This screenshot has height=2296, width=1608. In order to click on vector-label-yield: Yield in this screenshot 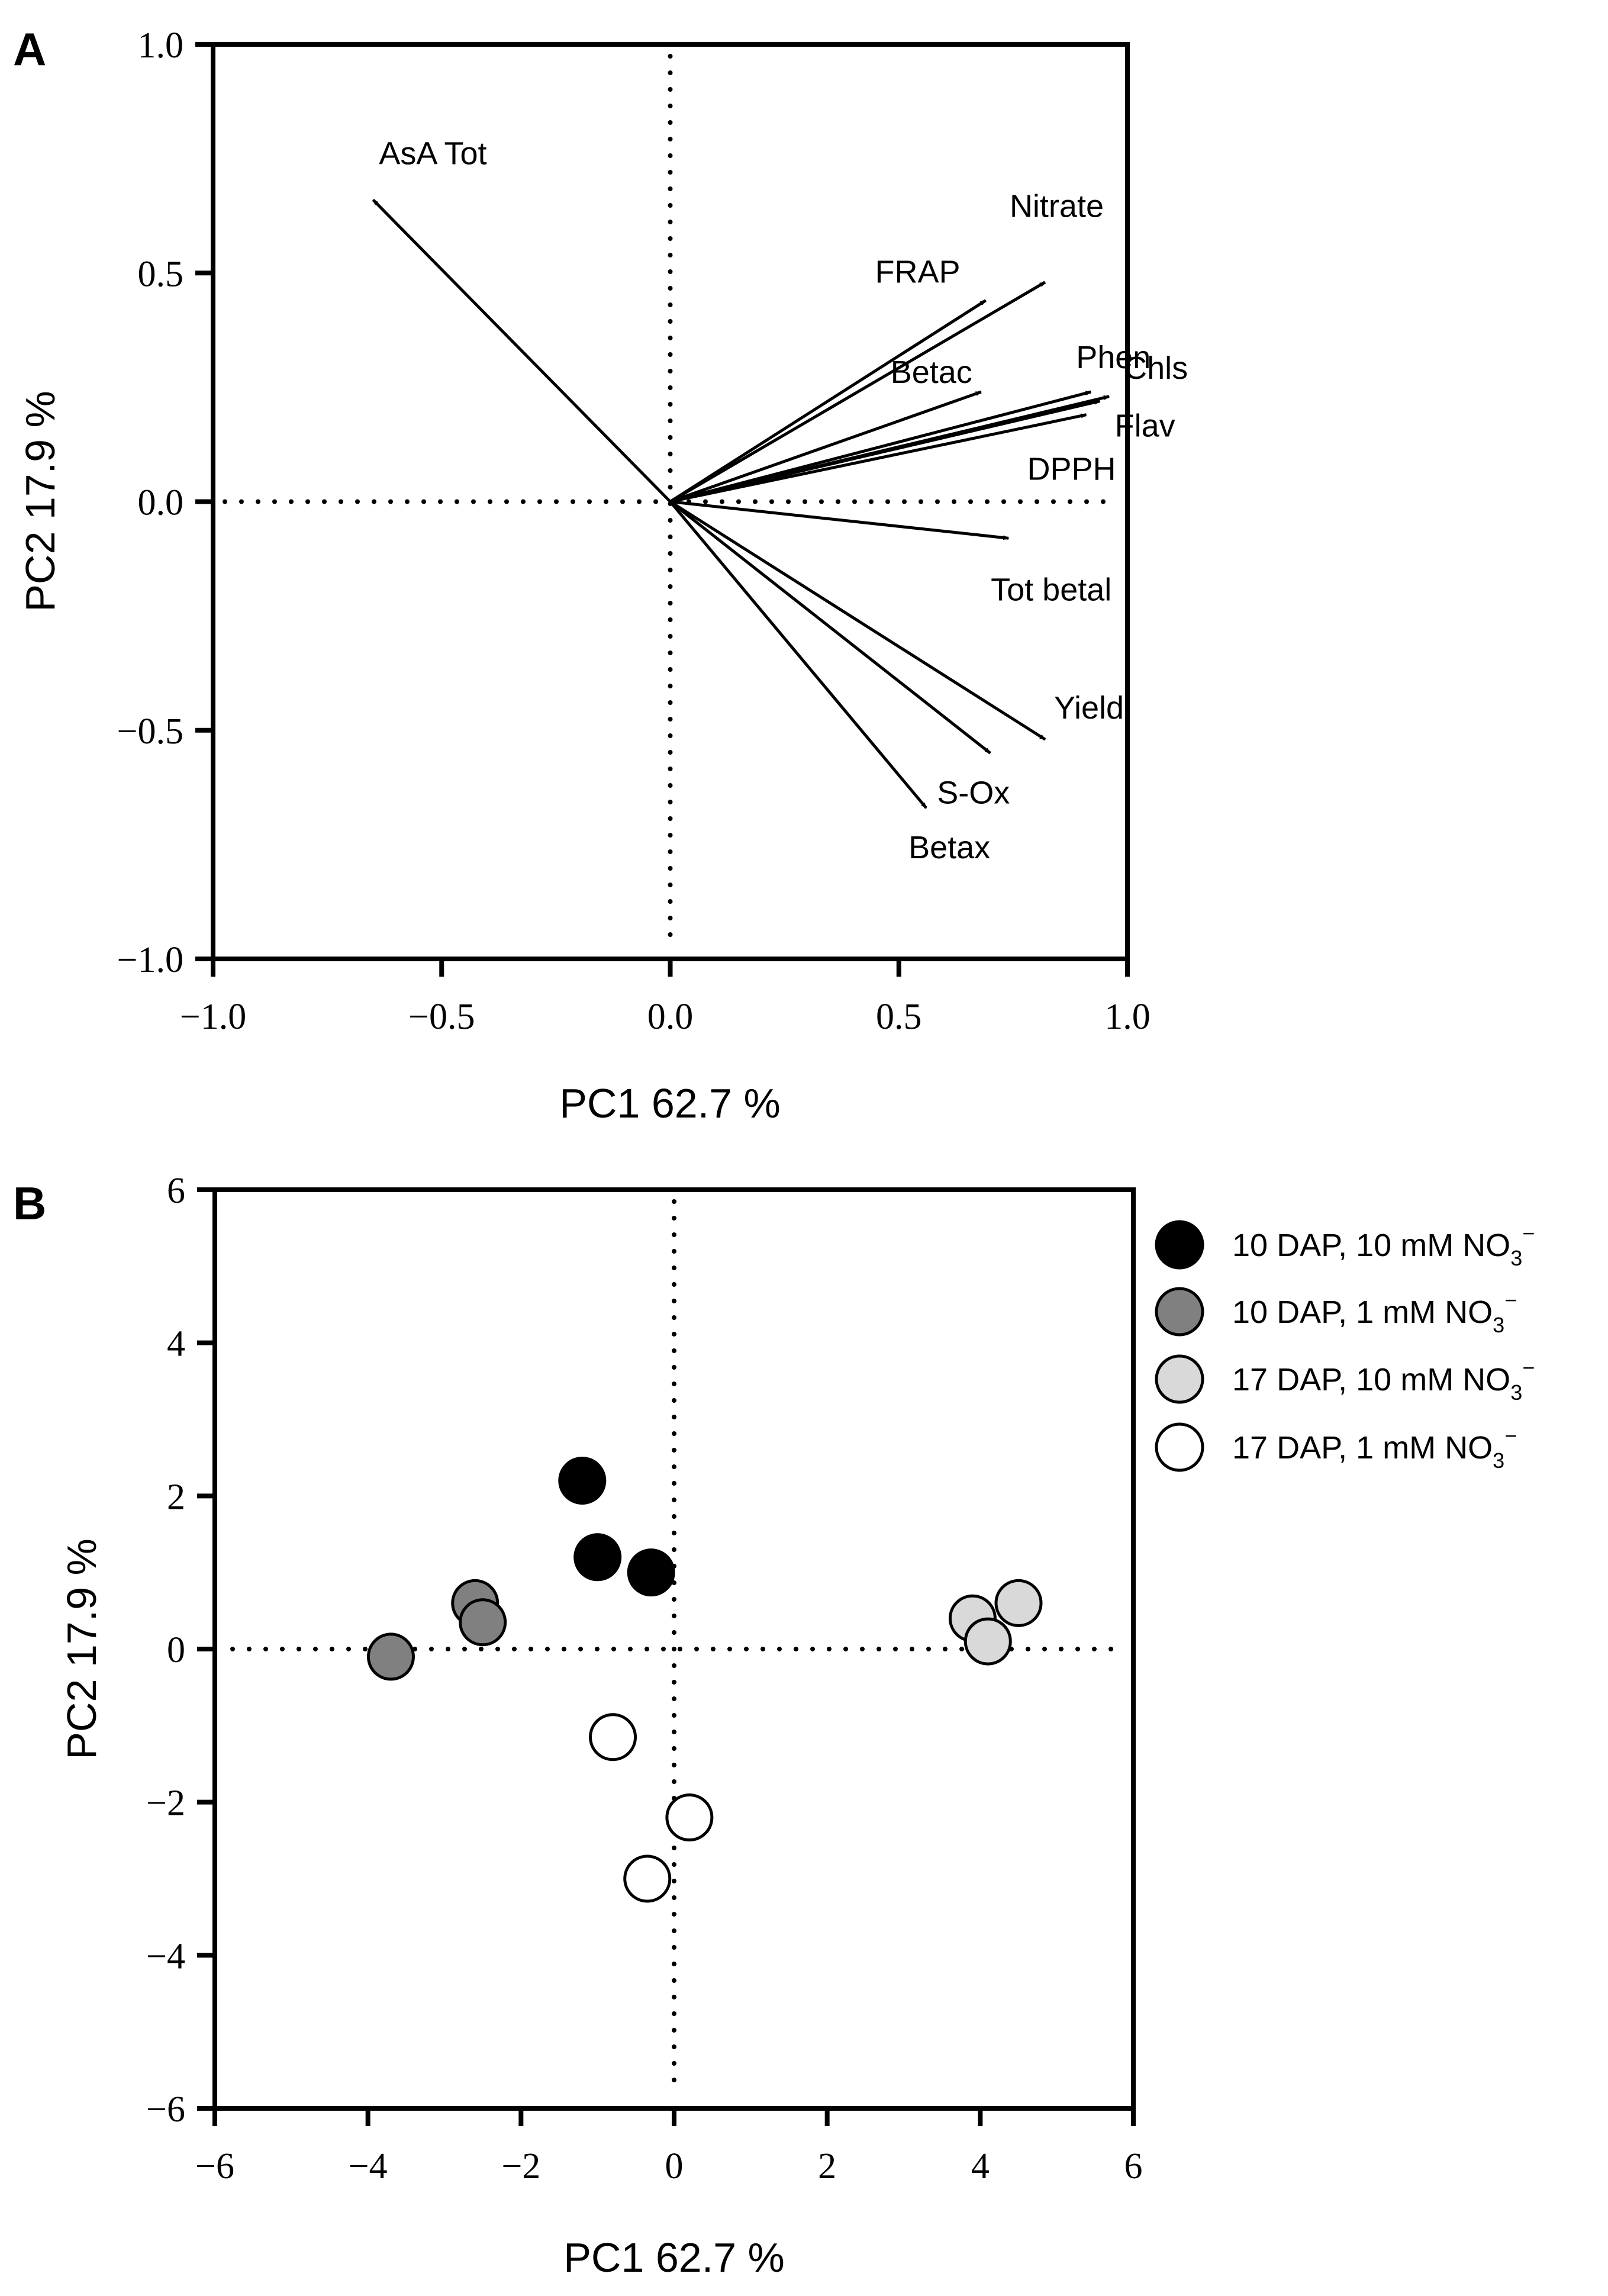, I will do `click(1089, 708)`.